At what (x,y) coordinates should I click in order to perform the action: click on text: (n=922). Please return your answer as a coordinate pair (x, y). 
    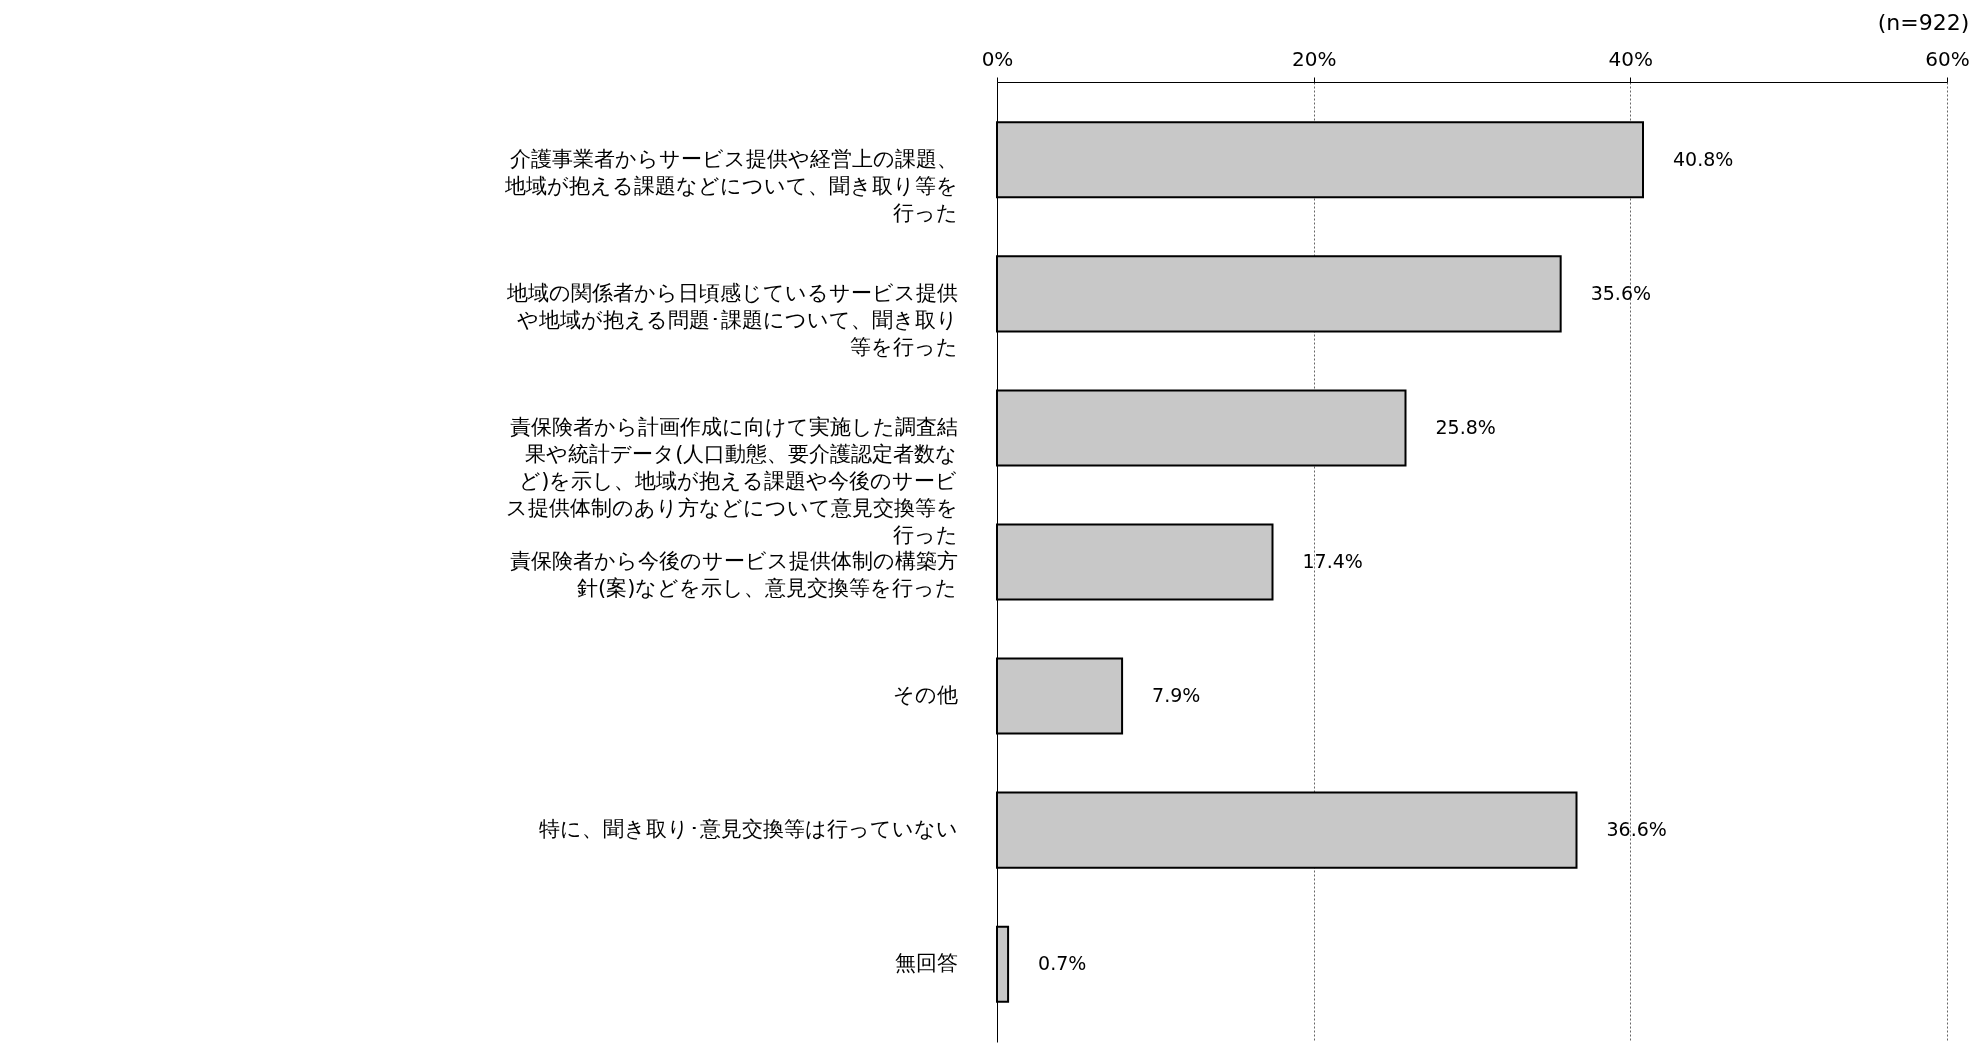
    Looking at the image, I should click on (1923, 22).